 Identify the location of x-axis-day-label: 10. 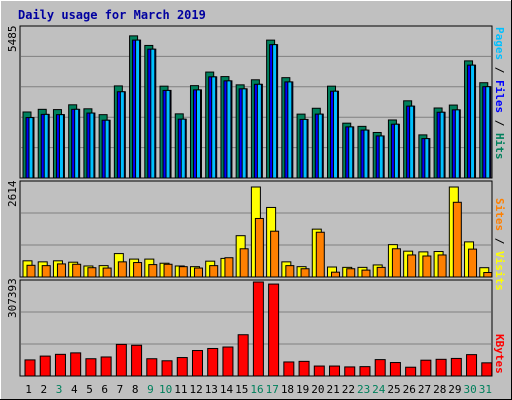
(165, 389).